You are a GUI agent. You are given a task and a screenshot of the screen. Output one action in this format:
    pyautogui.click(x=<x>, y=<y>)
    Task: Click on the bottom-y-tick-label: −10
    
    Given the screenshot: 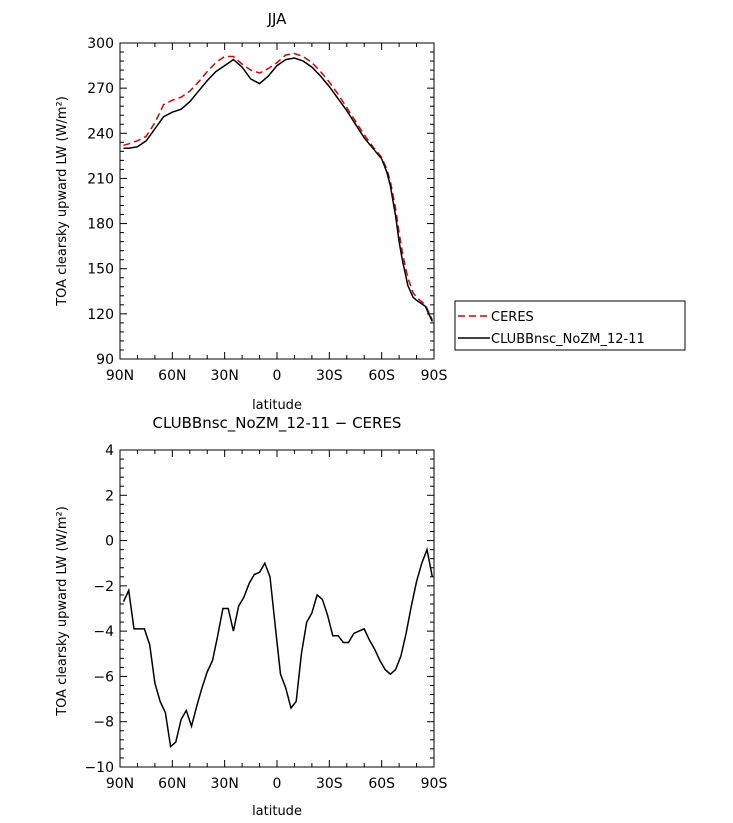 What is the action you would take?
    pyautogui.click(x=99, y=768)
    